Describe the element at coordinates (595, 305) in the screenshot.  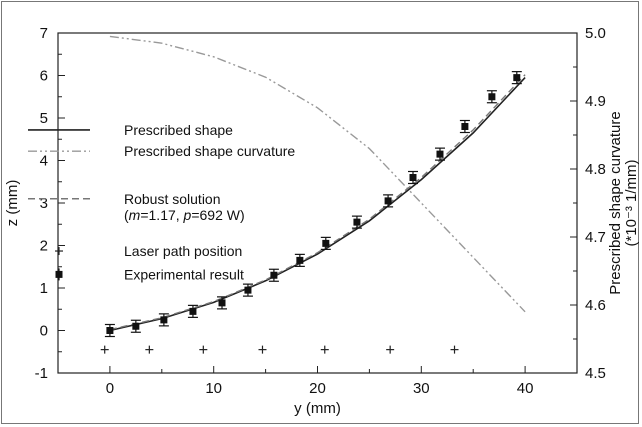
I see `y2-tick-label: 4.6` at that location.